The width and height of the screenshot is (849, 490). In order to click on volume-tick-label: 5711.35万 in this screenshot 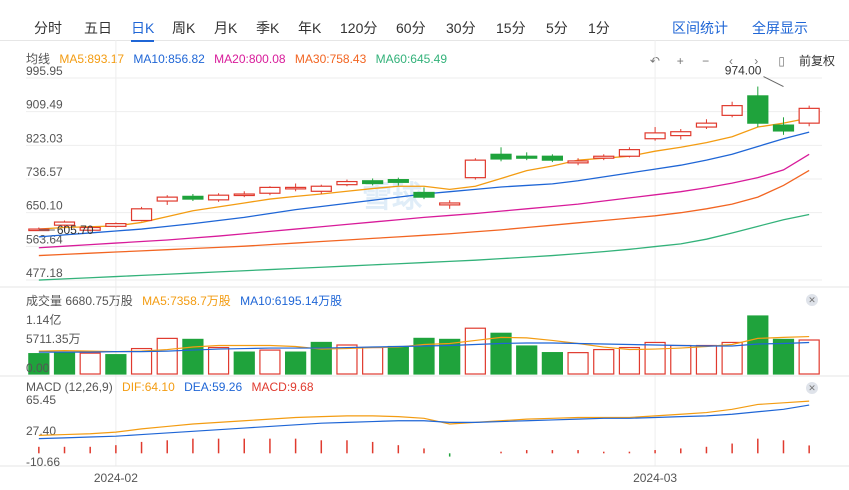, I will do `click(53, 339)`.